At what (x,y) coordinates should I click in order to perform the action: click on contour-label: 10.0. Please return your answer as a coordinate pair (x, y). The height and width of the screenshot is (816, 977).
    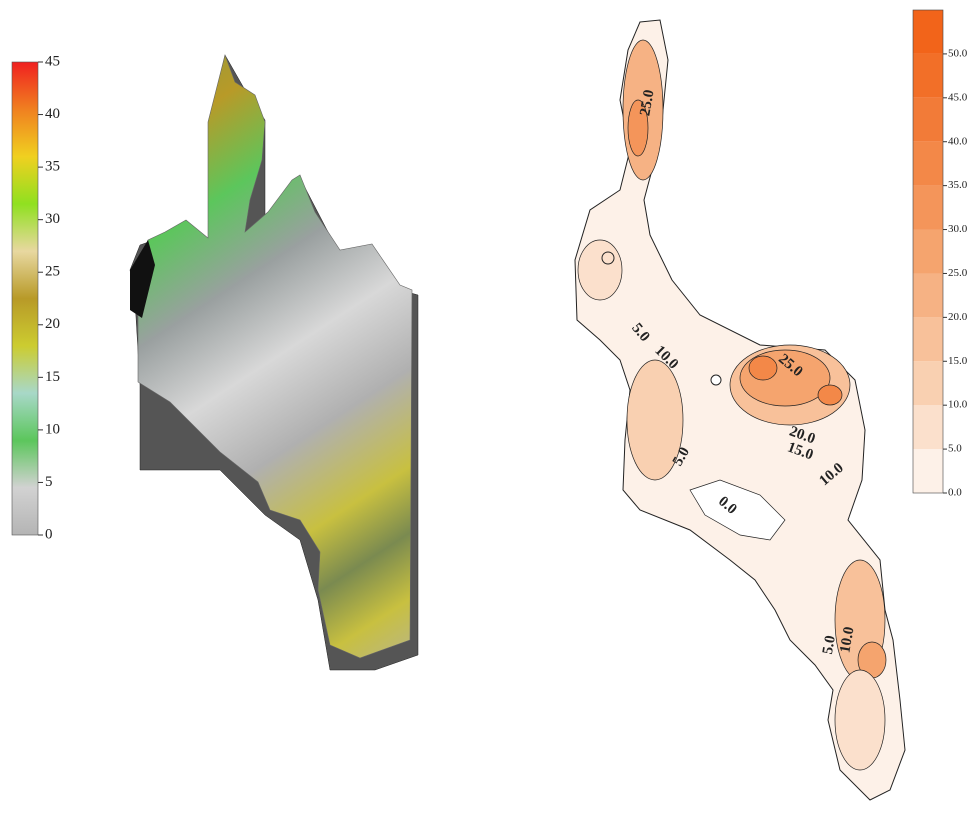
    Looking at the image, I should click on (847, 640).